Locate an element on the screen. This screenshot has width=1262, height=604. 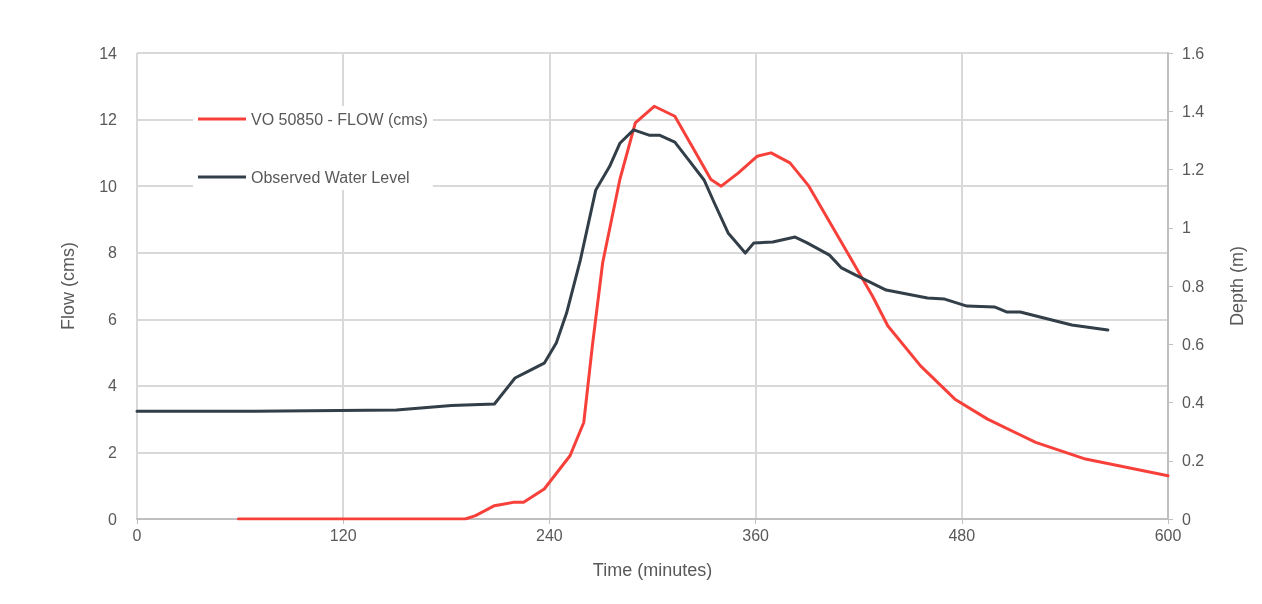
y2-tick-label: 0.6 is located at coordinates (1193, 344).